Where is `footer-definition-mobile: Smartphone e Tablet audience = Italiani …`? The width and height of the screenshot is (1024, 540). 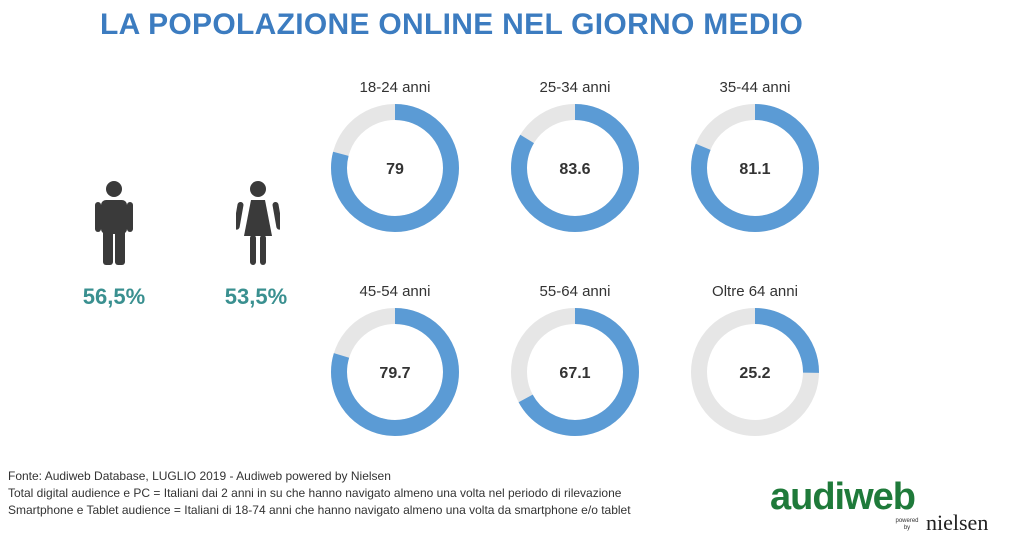 footer-definition-mobile: Smartphone e Tablet audience = Italiani … is located at coordinates (319, 510).